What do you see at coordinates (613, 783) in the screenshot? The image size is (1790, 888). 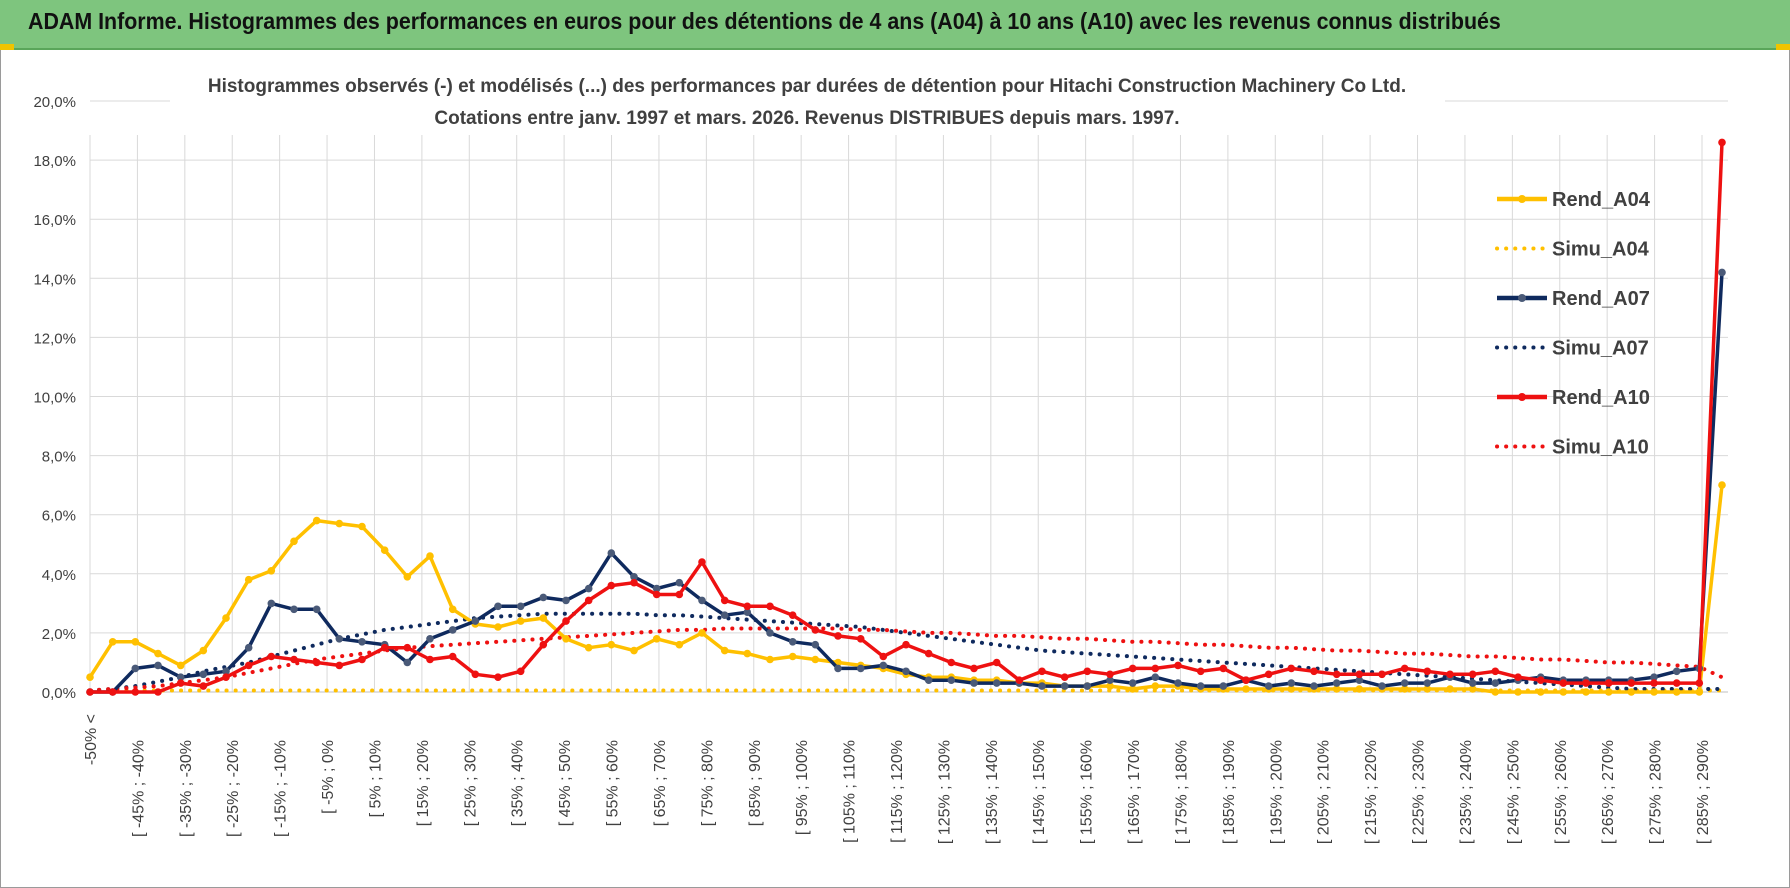 I see `x-tick-label: [ 55% ; 60%` at bounding box center [613, 783].